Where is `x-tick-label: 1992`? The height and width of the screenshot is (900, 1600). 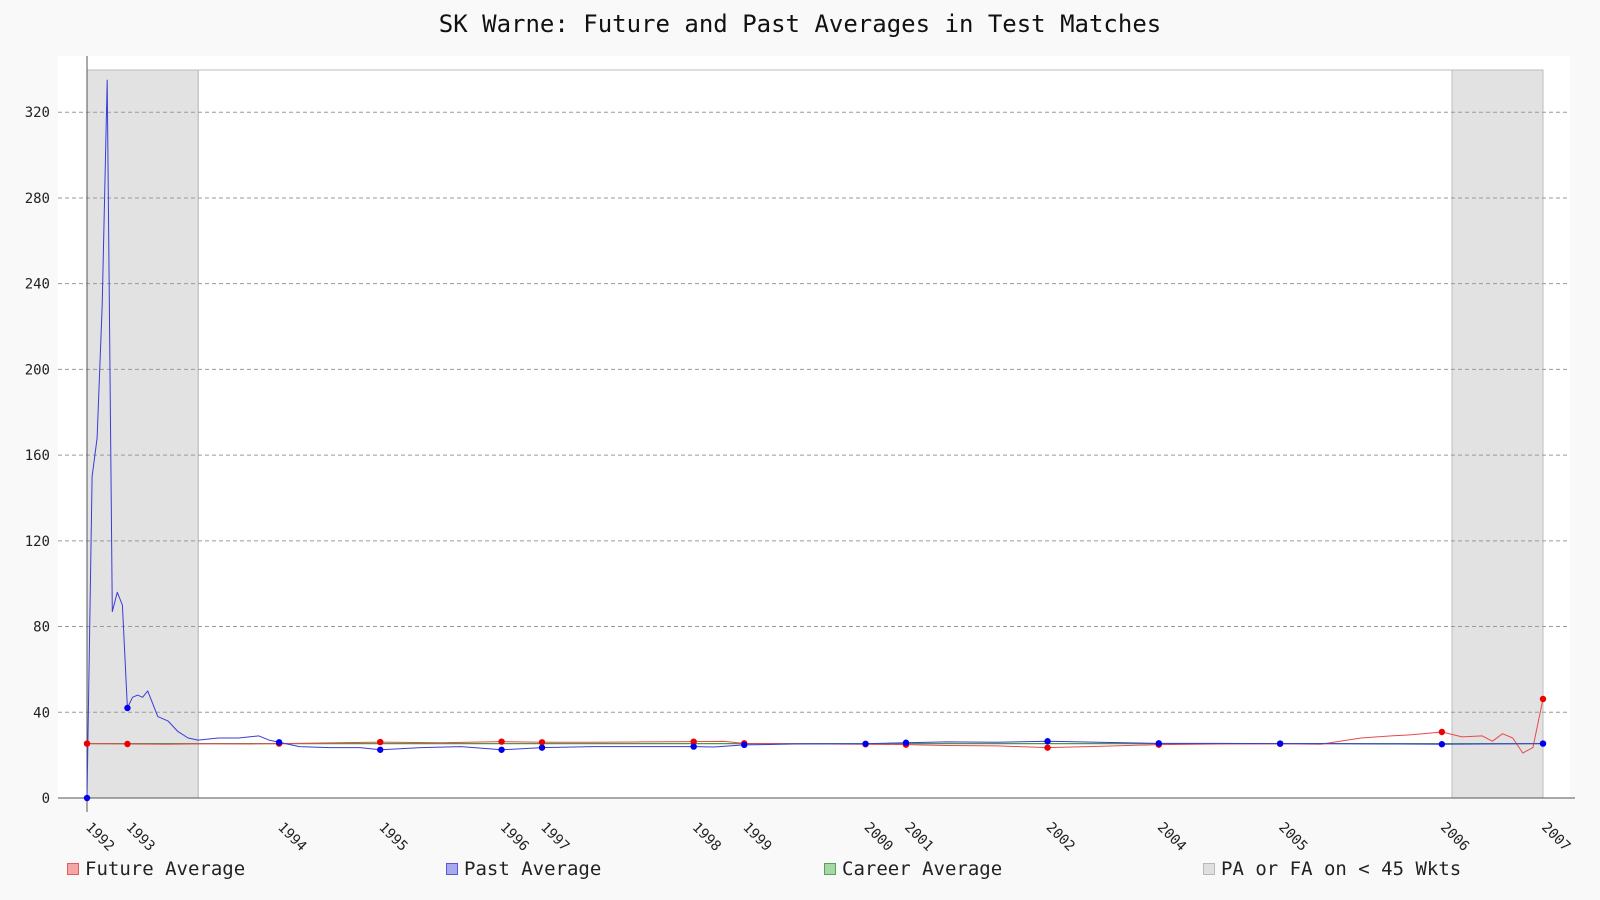
x-tick-label: 1992 is located at coordinates (99, 837).